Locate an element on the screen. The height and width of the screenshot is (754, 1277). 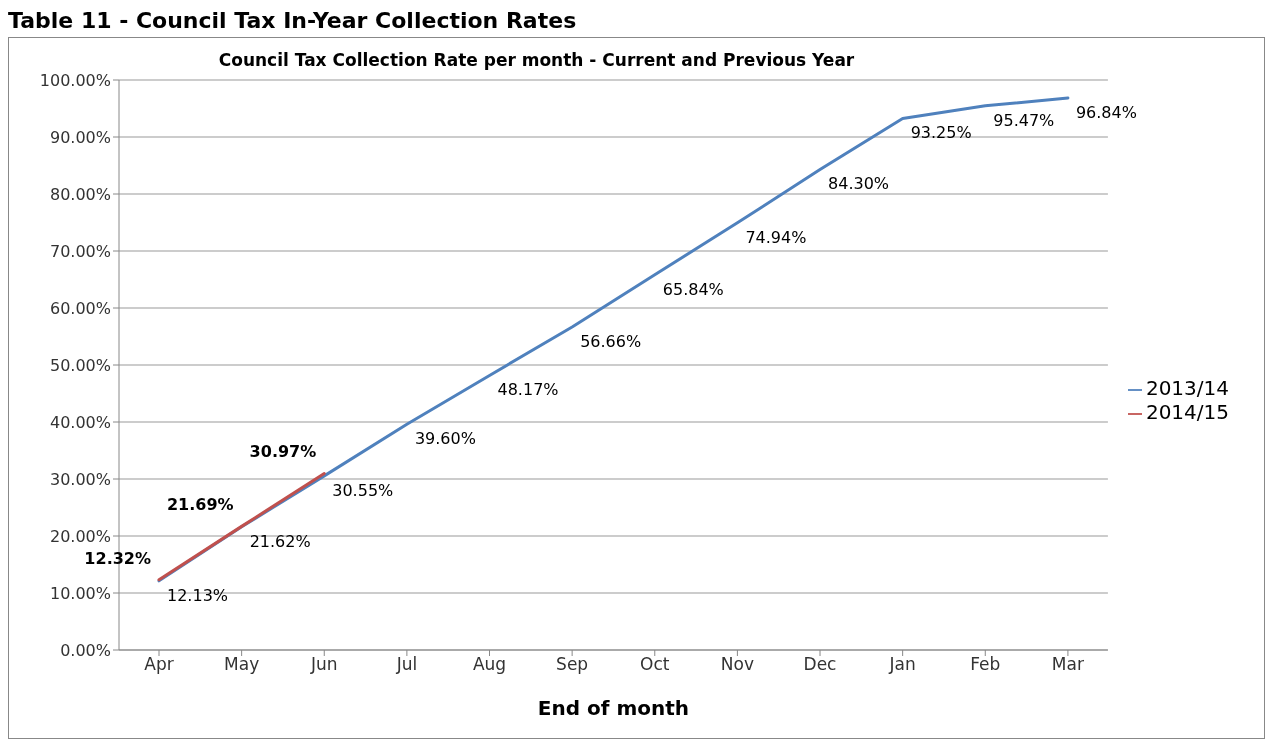
x-tick-label: May is located at coordinates (242, 664).